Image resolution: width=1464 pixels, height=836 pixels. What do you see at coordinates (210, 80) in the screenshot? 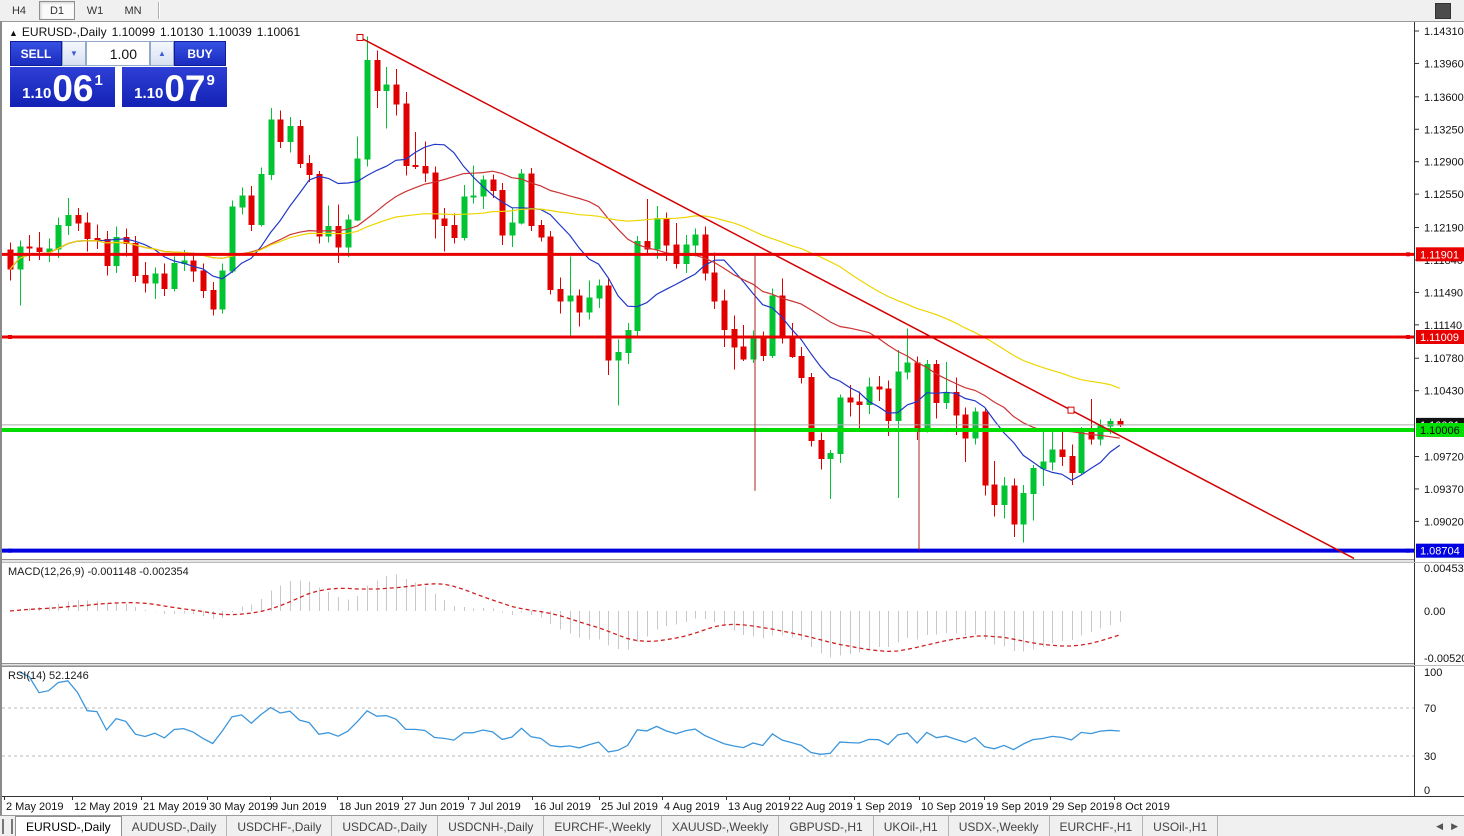
I see `buy-price-sup: 9` at bounding box center [210, 80].